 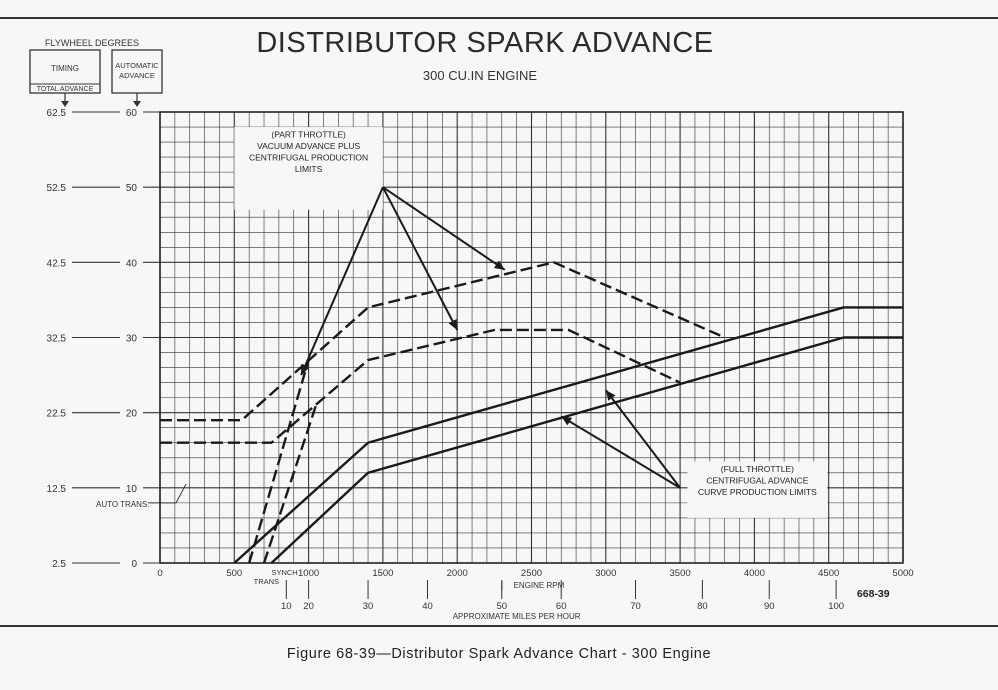 I want to click on part-throttle-arrow-synch, so click(x=342, y=281).